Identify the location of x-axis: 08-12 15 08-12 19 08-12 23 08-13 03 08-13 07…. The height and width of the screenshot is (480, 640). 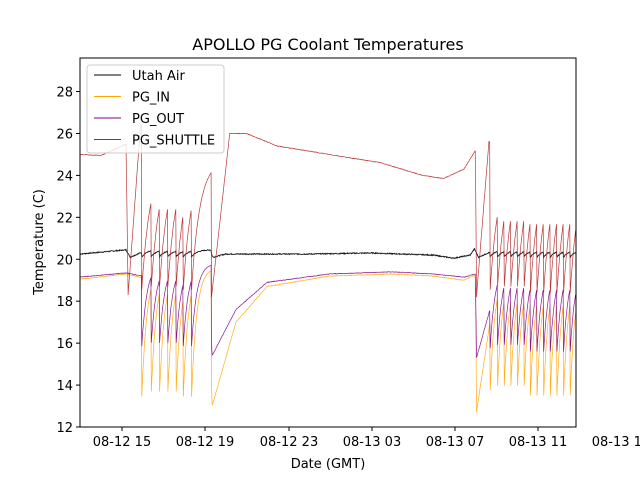
(366, 438).